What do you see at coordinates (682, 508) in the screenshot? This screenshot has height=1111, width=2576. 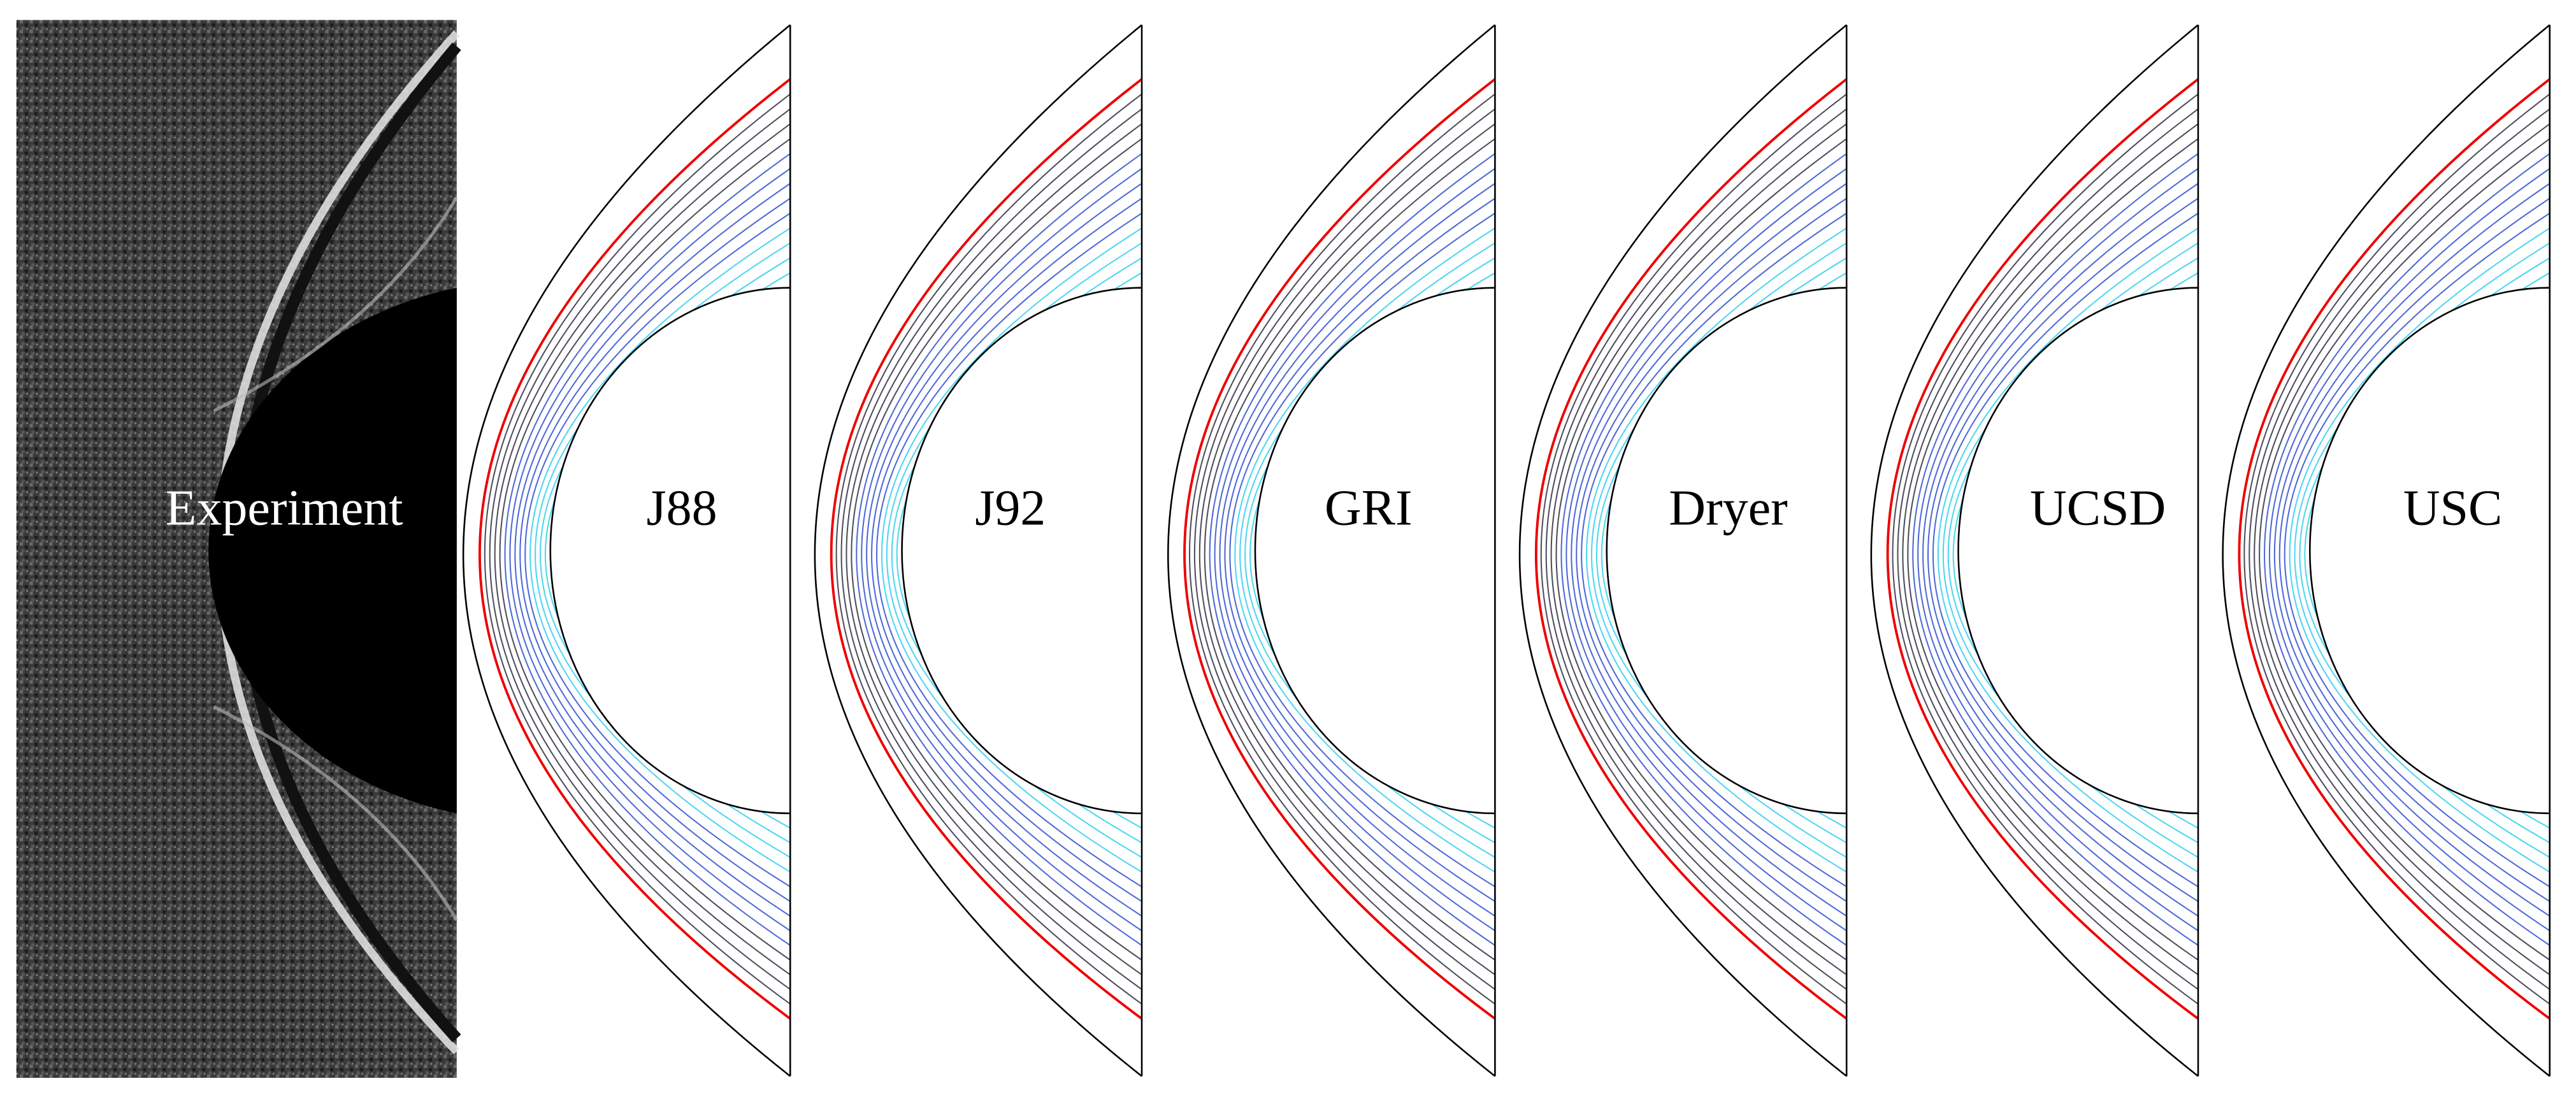 I see `panel-label: J88` at bounding box center [682, 508].